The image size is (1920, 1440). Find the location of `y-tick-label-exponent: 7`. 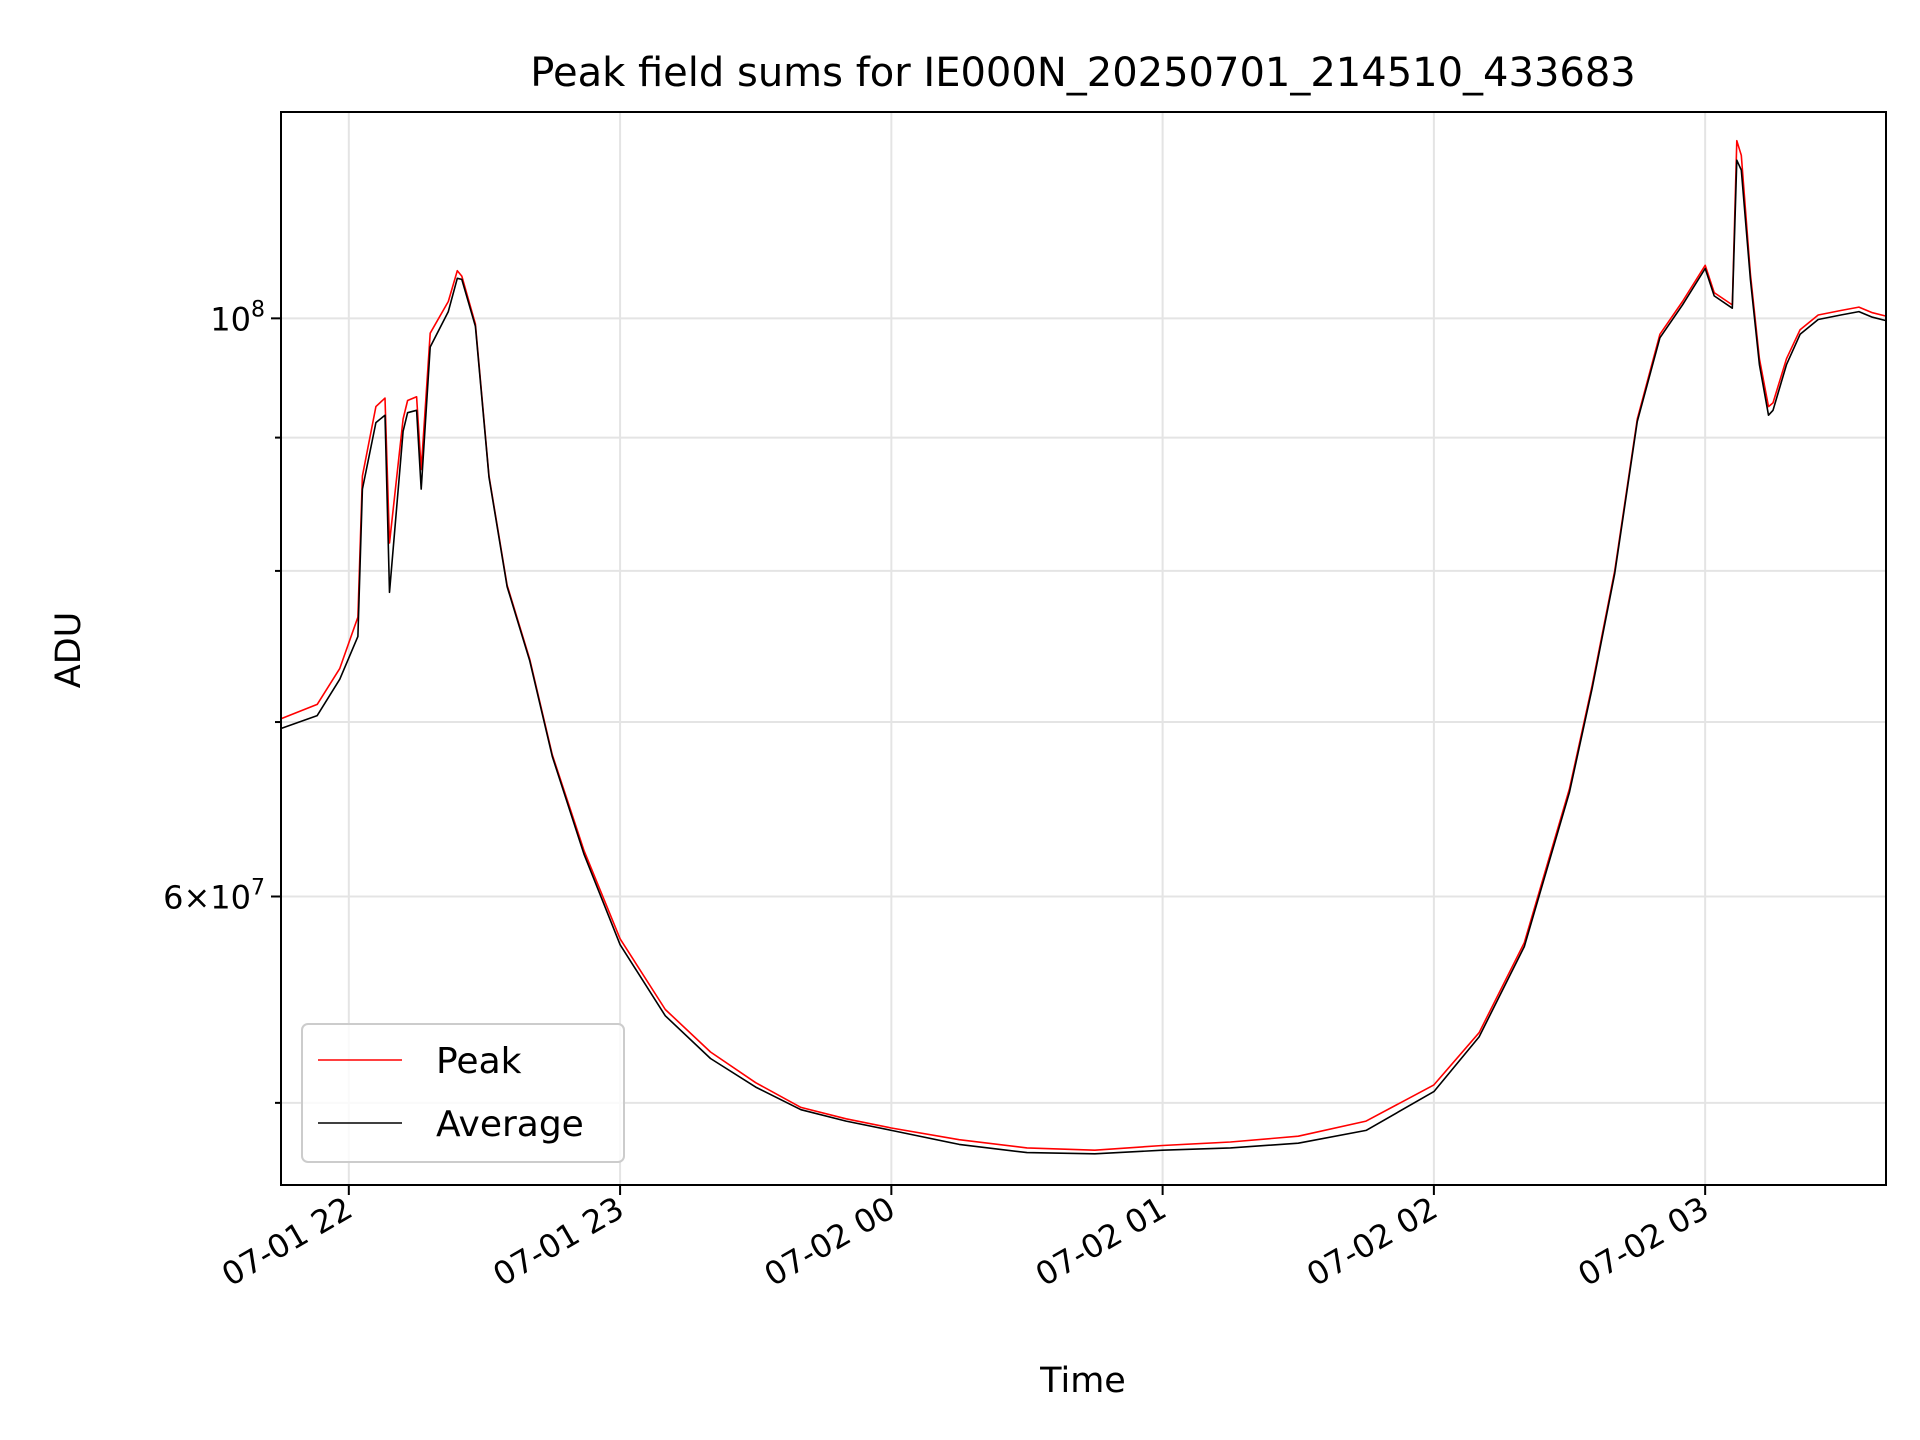

y-tick-label-exponent: 7 is located at coordinates (258, 888).